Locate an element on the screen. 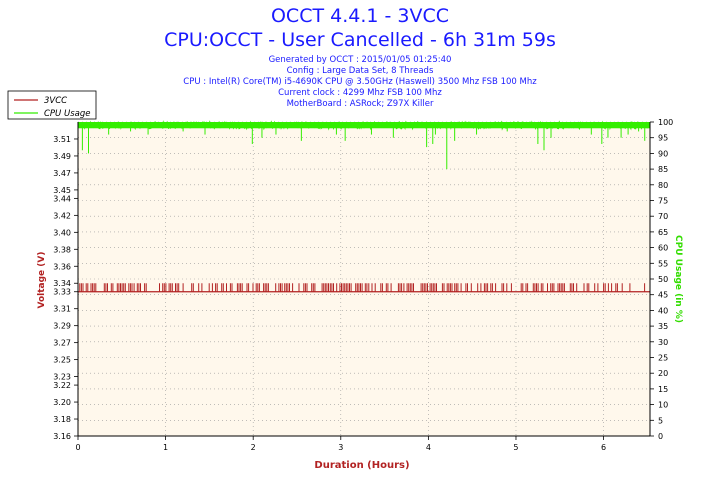 Image resolution: width=720 pixels, height=480 pixels. y2-axis-label: CPU Usage (in %) is located at coordinates (678, 279).